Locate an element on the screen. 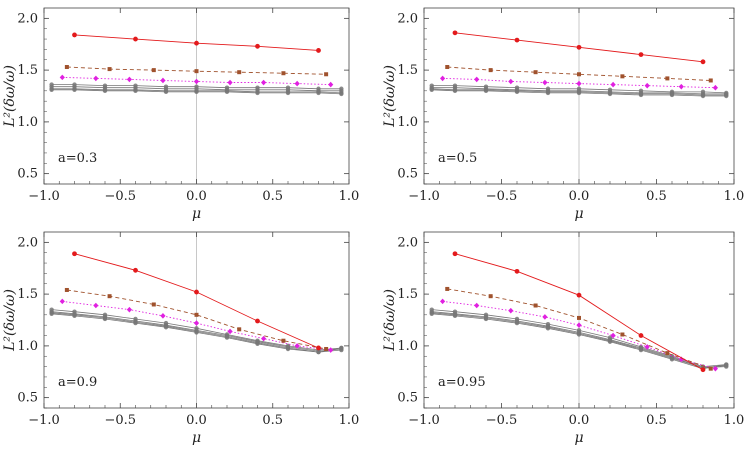 The width and height of the screenshot is (747, 449). y-tick-label: 2.0 is located at coordinates (27, 18).